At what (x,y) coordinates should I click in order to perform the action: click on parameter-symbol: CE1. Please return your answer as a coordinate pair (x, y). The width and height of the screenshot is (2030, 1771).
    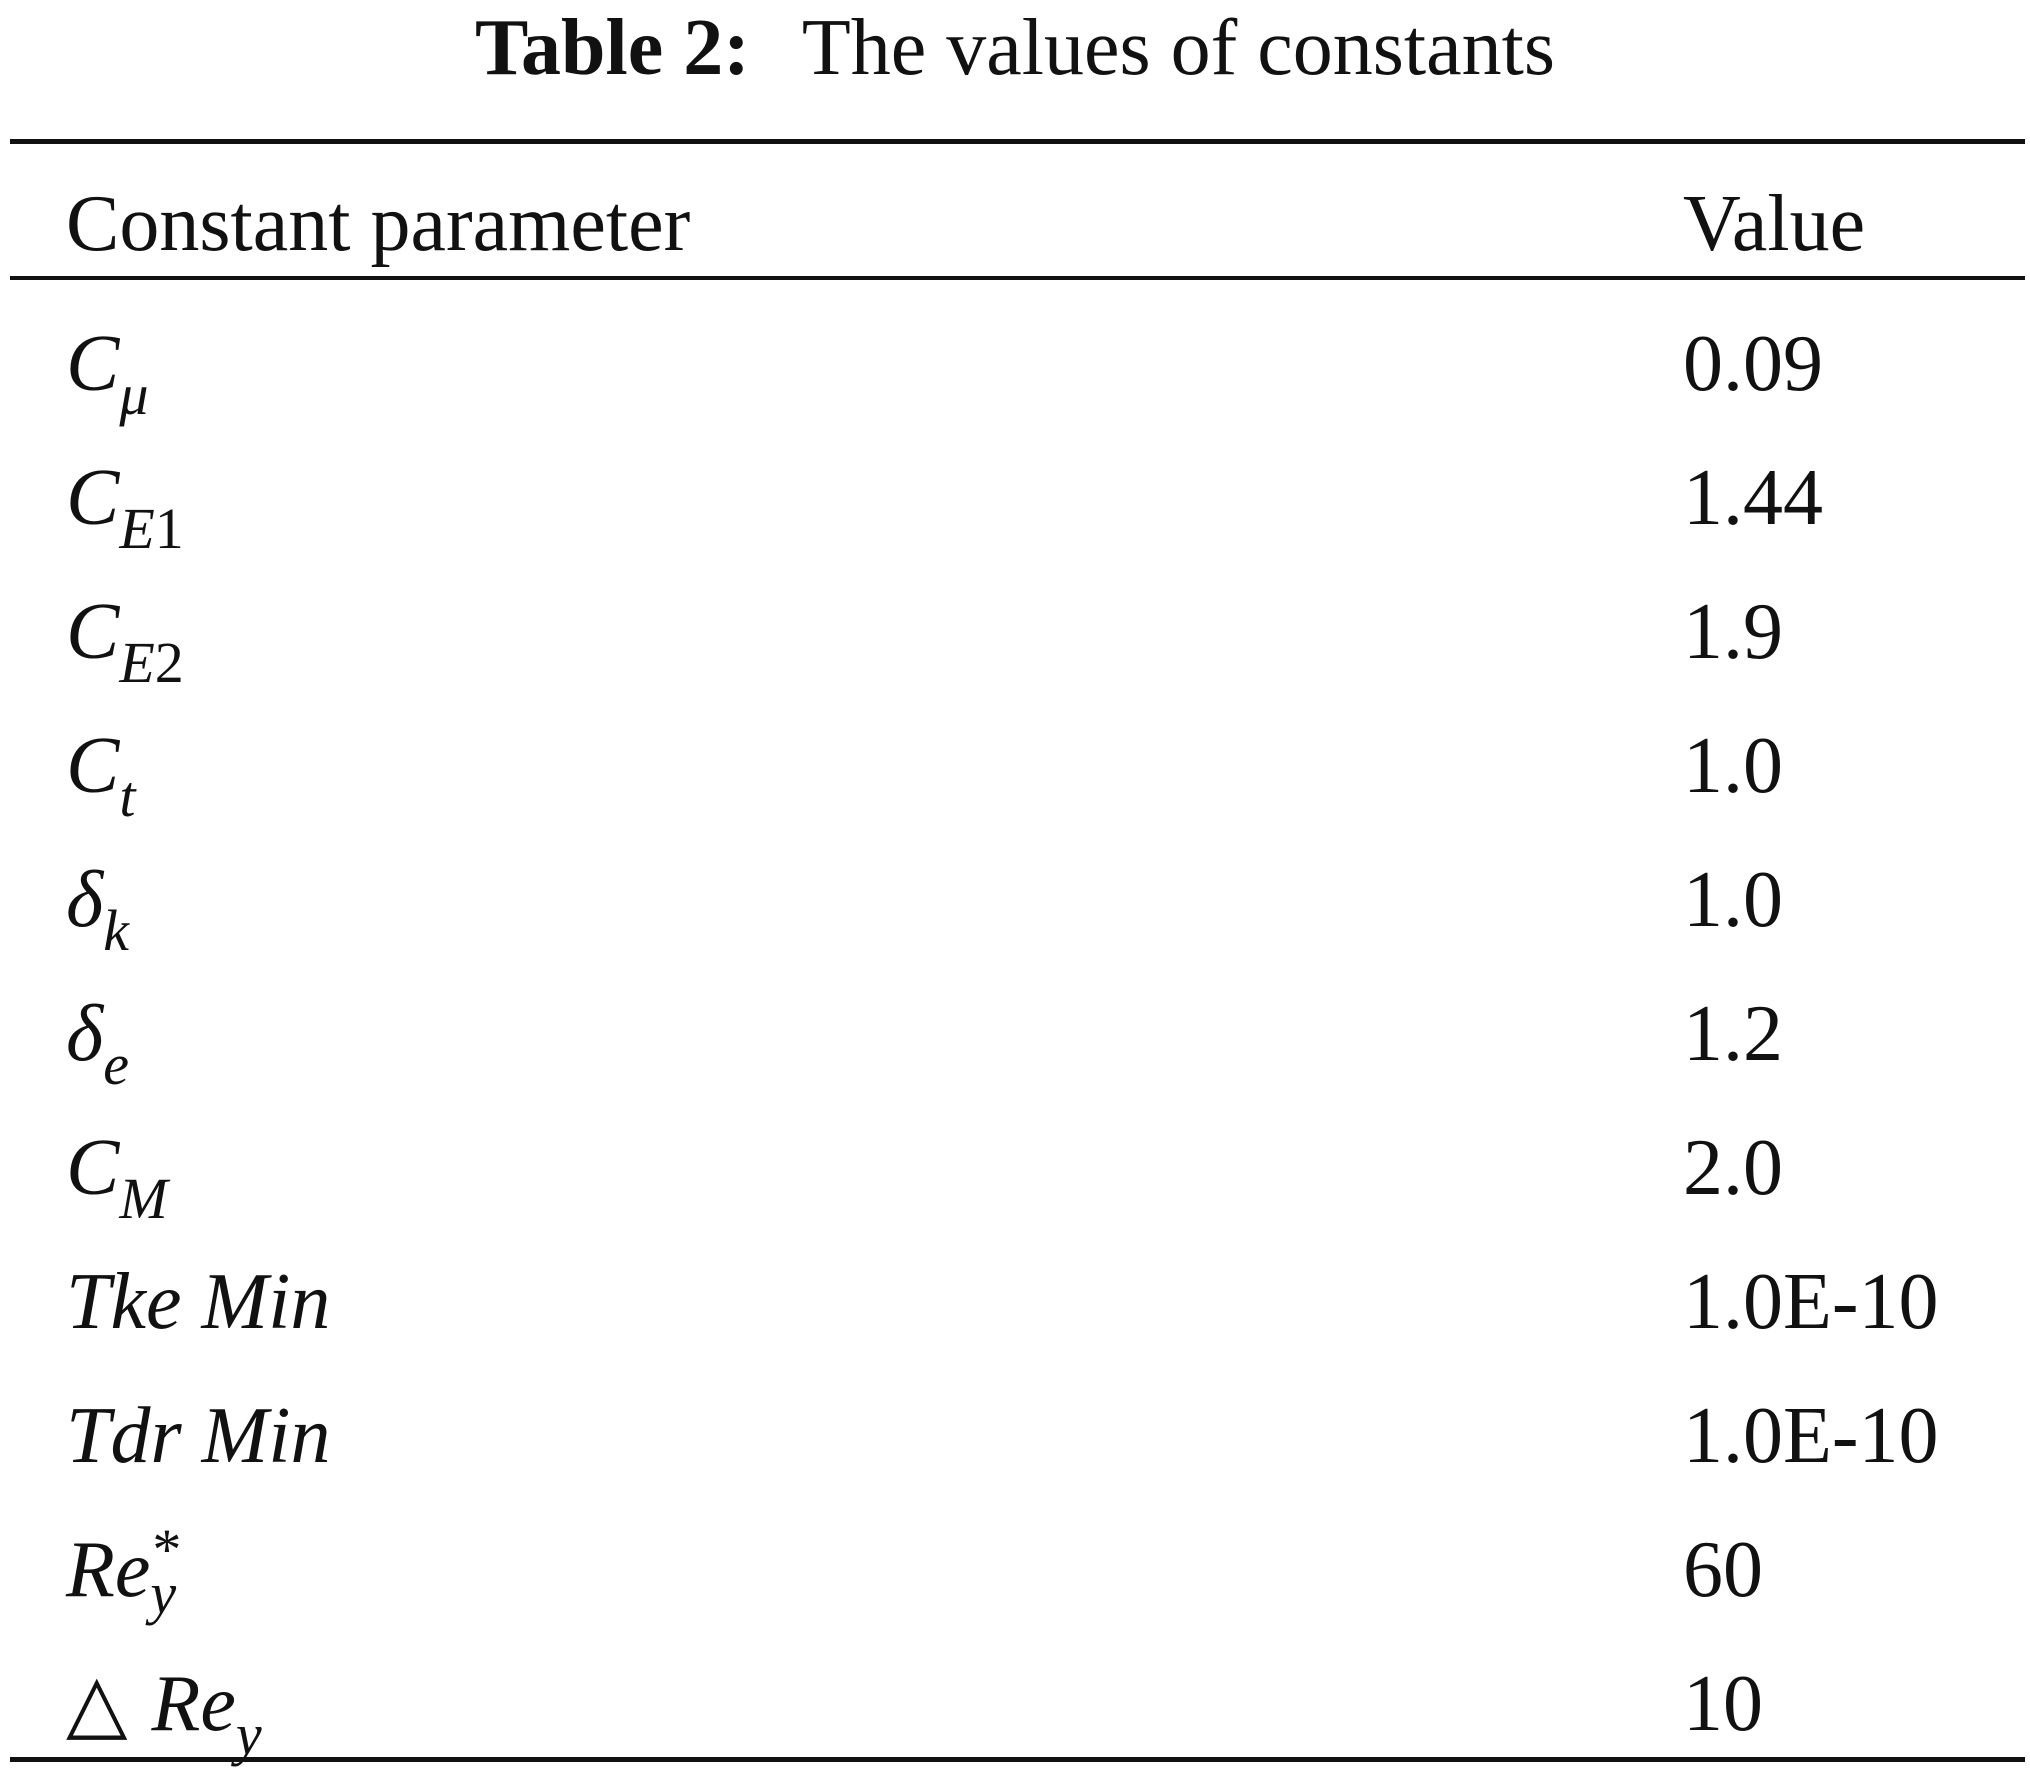
    Looking at the image, I should click on (125, 507).